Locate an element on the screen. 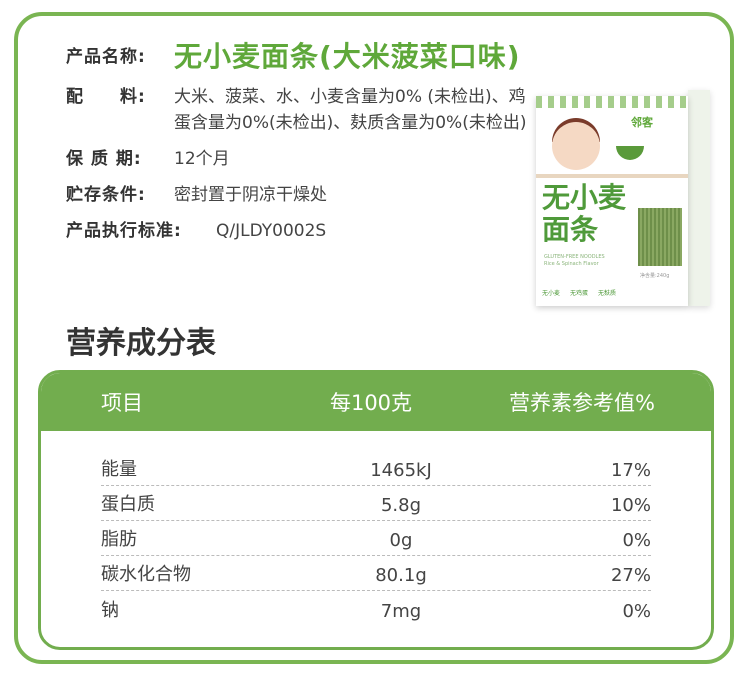 Image resolution: width=750 pixels, height=675 pixels. table-cell: 17% is located at coordinates (630, 470).